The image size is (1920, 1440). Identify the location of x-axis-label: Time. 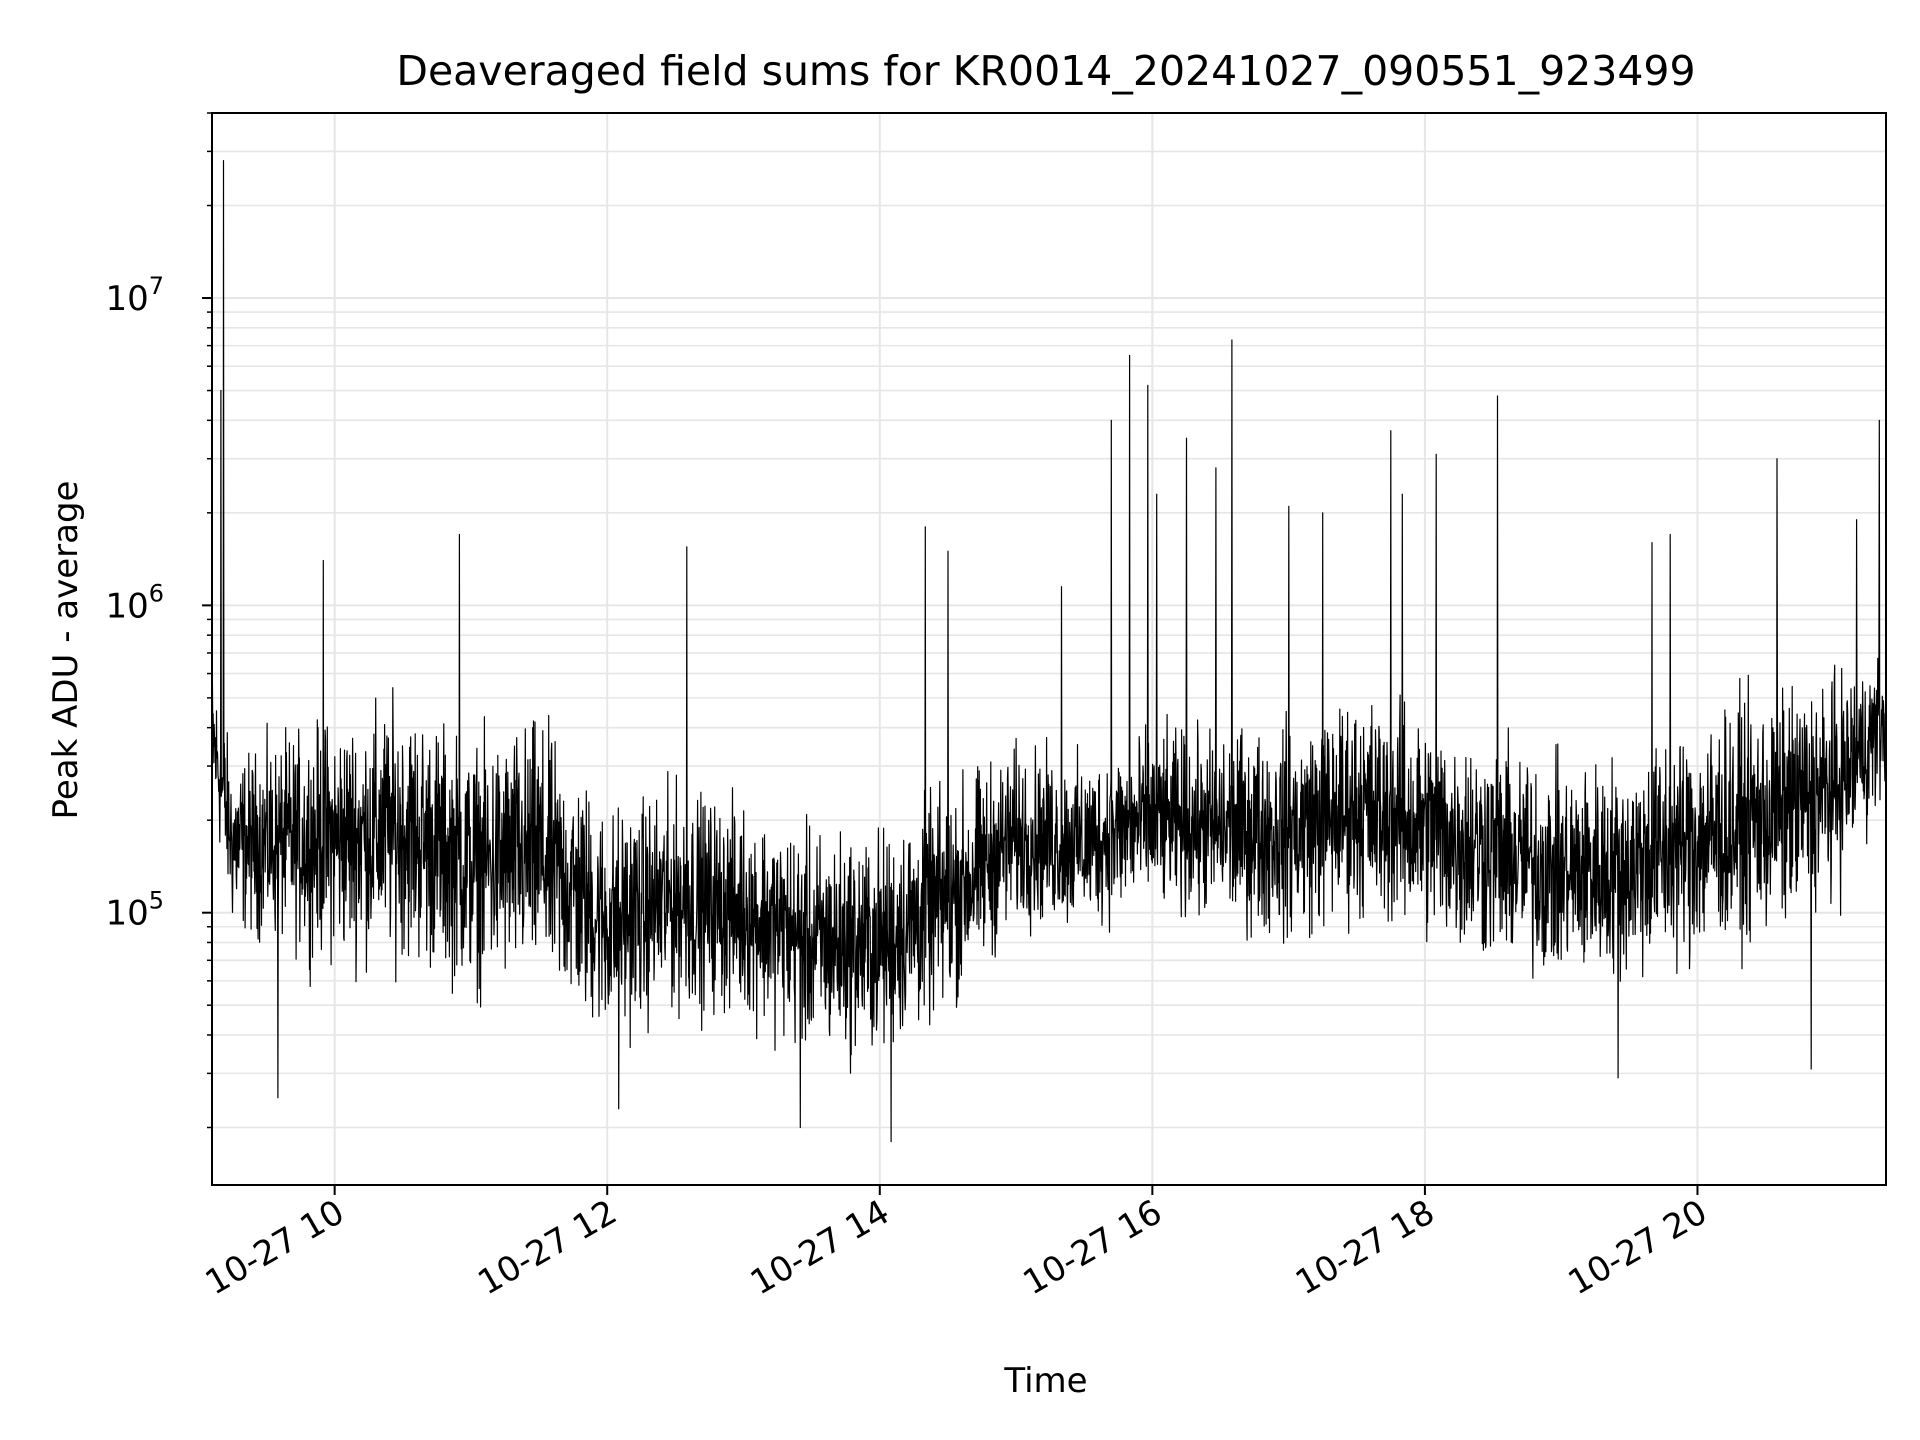
(1045, 1381).